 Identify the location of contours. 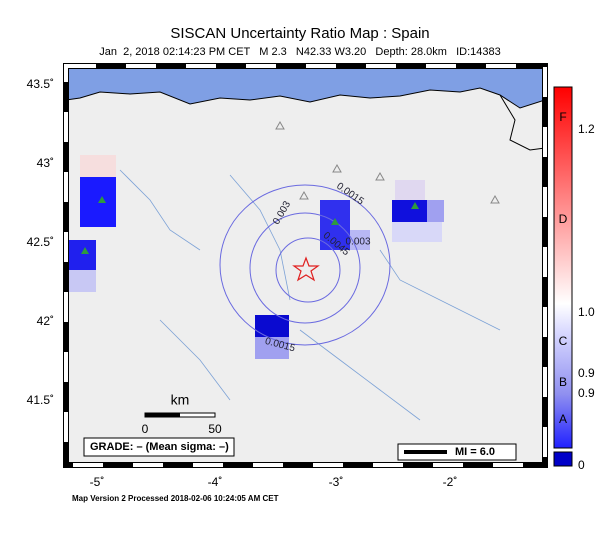
(305, 265).